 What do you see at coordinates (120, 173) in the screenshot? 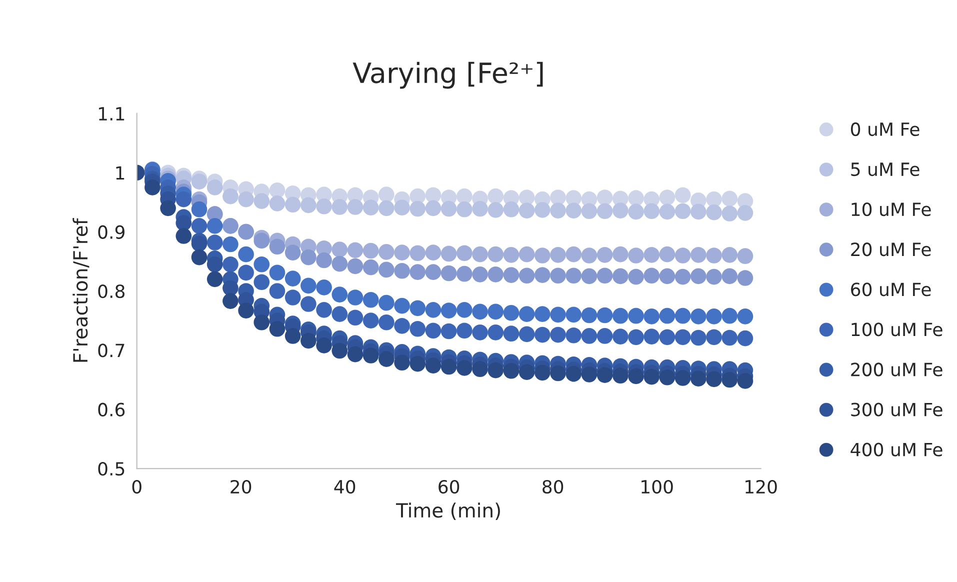
I see `y-tick-label: 1` at bounding box center [120, 173].